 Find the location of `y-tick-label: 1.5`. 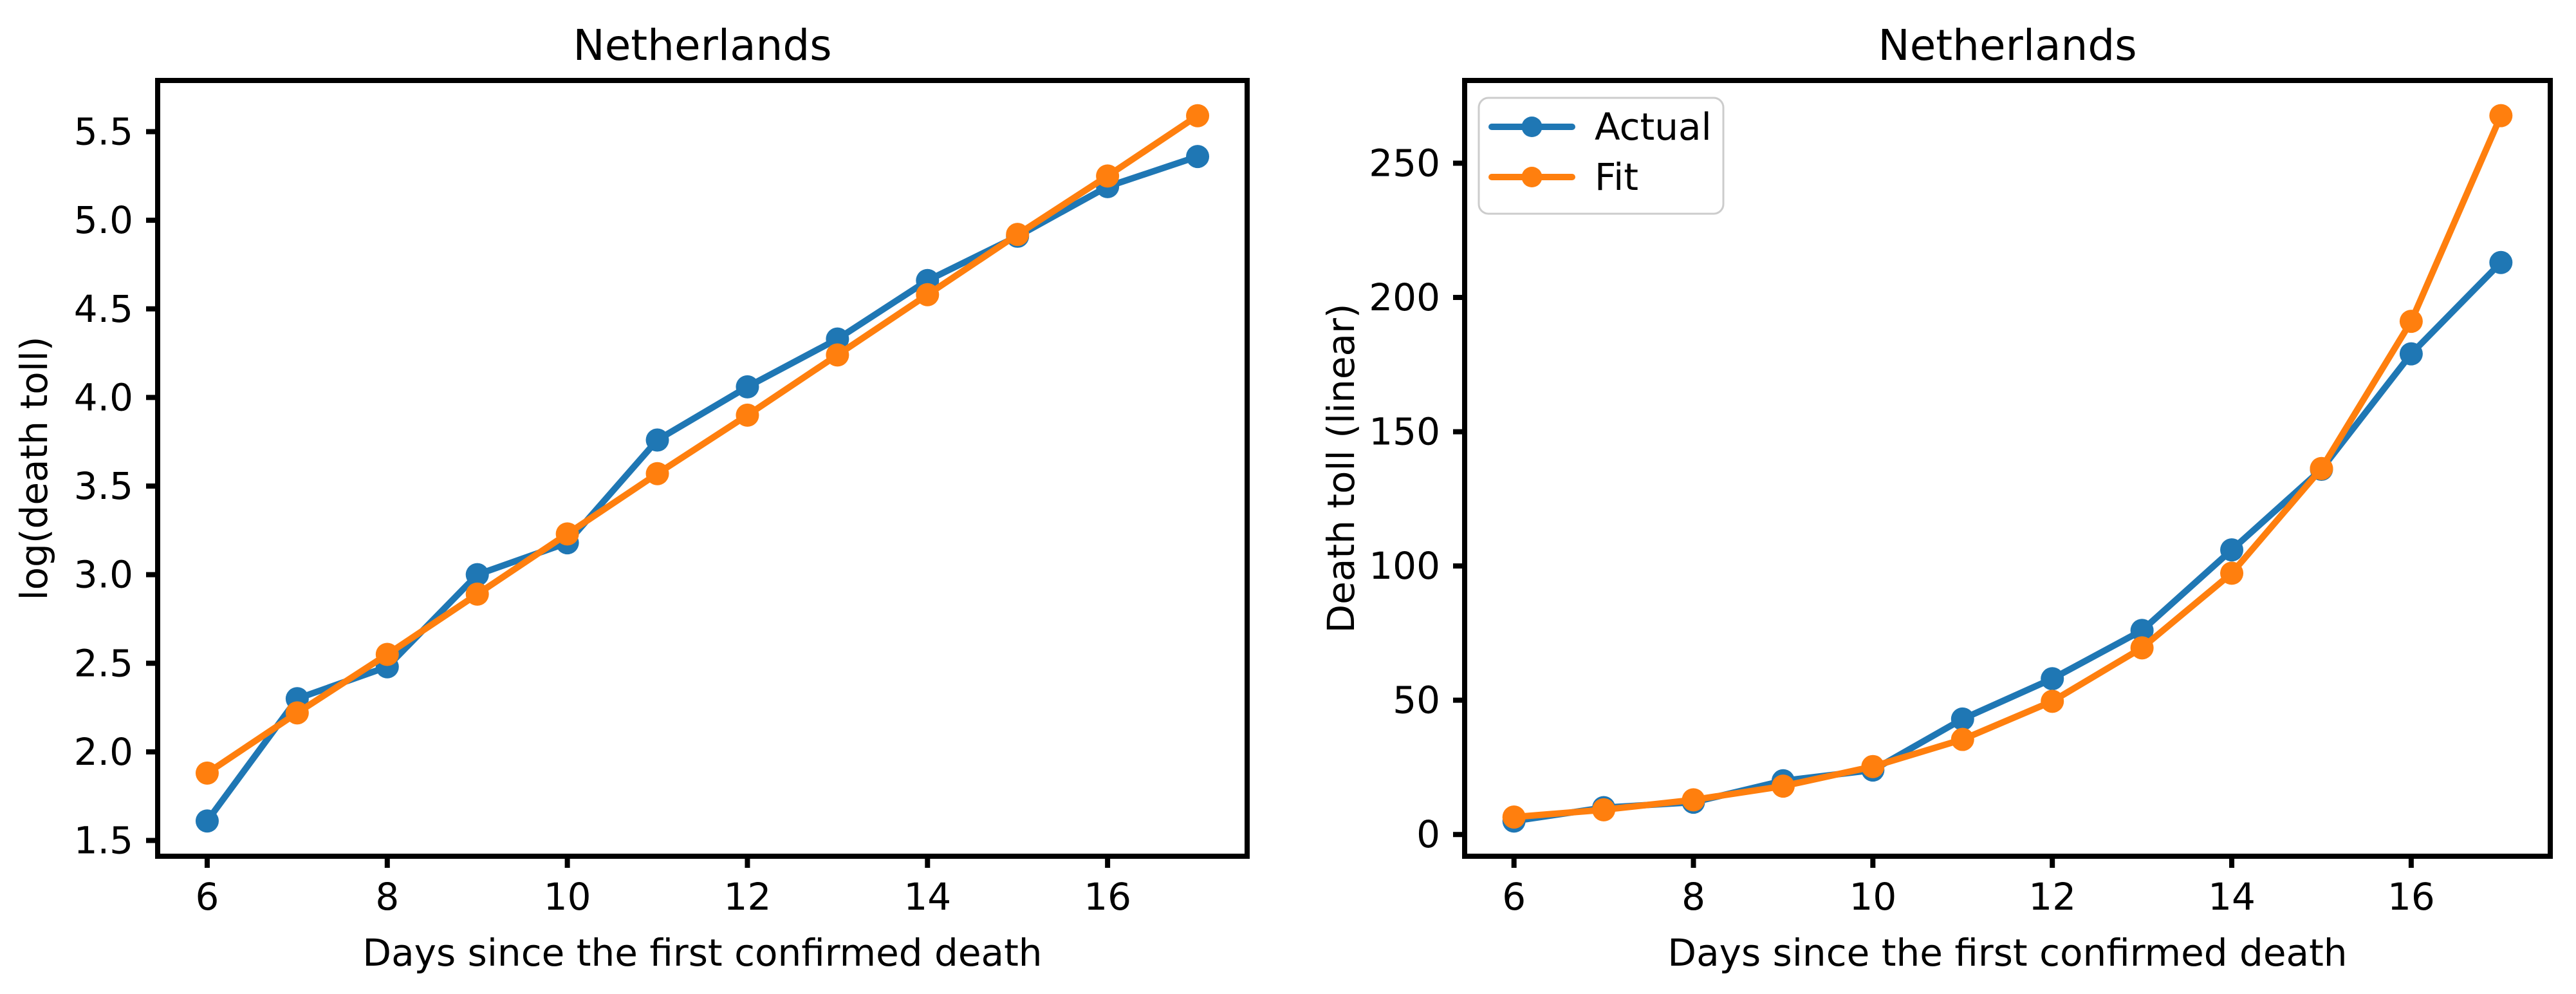

y-tick-label: 1.5 is located at coordinates (103, 841).